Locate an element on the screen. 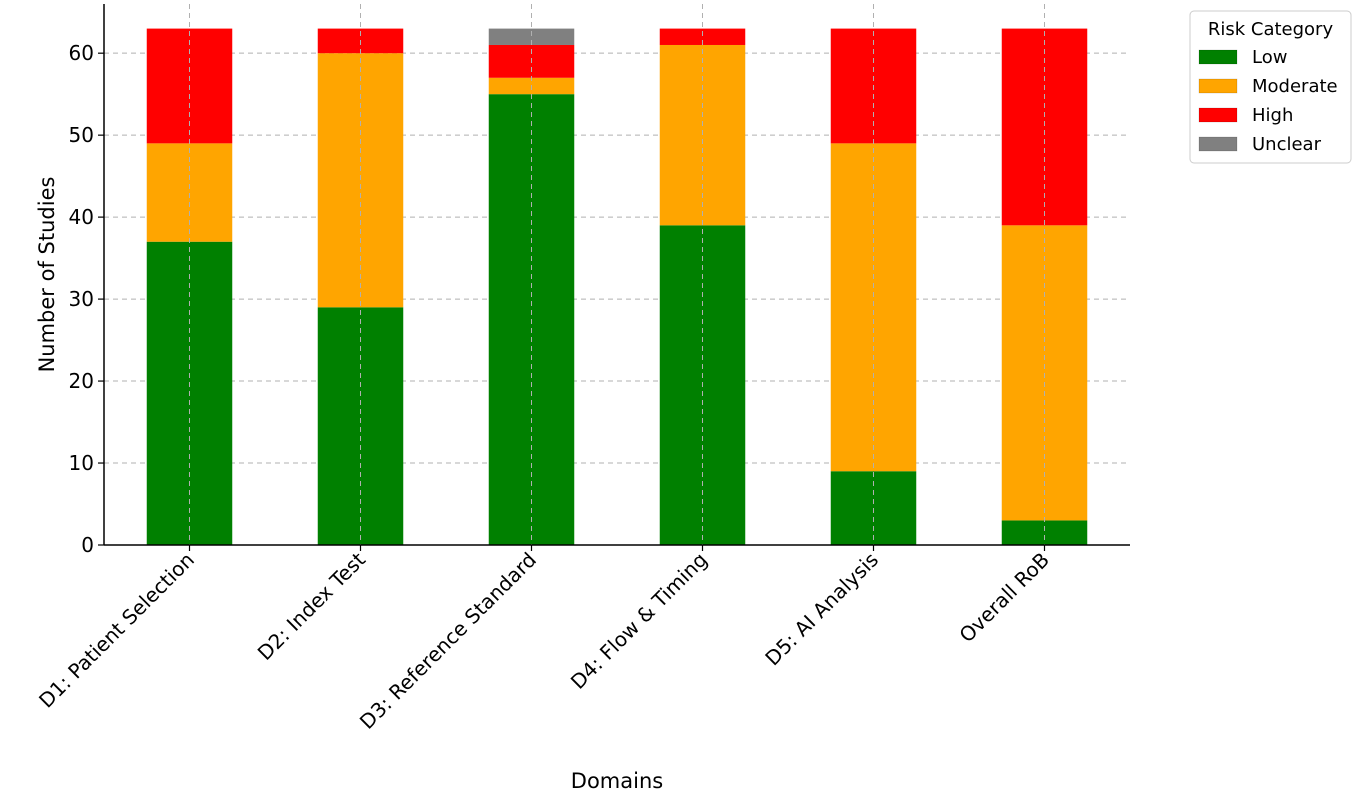 This screenshot has height=796, width=1355. y-tick-label: 20 is located at coordinates (81, 381).